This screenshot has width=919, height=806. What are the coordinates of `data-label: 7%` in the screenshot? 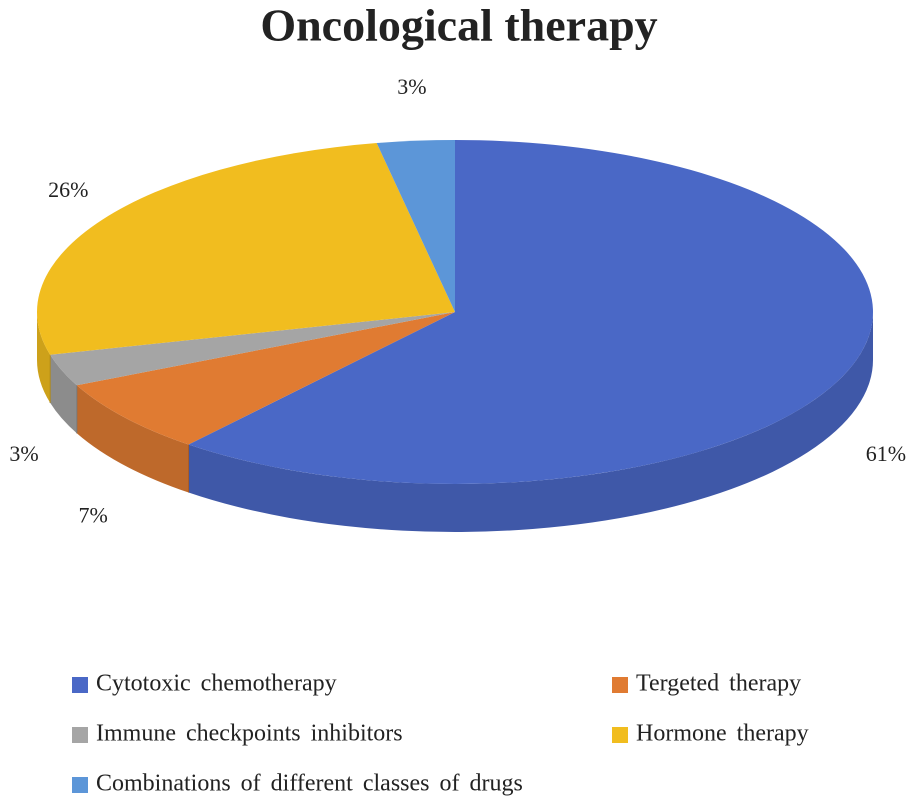 It's located at (92, 514).